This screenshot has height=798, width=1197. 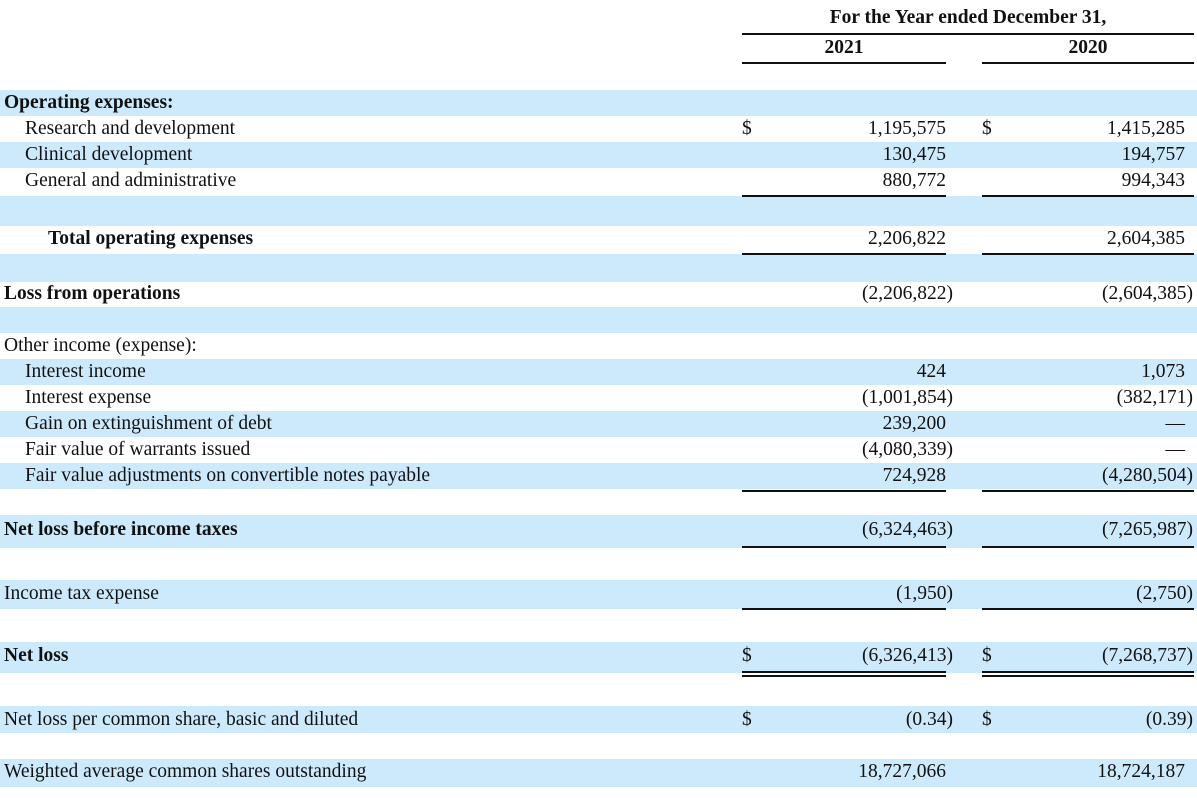 What do you see at coordinates (914, 180) in the screenshot?
I see `value-2021: 880,772` at bounding box center [914, 180].